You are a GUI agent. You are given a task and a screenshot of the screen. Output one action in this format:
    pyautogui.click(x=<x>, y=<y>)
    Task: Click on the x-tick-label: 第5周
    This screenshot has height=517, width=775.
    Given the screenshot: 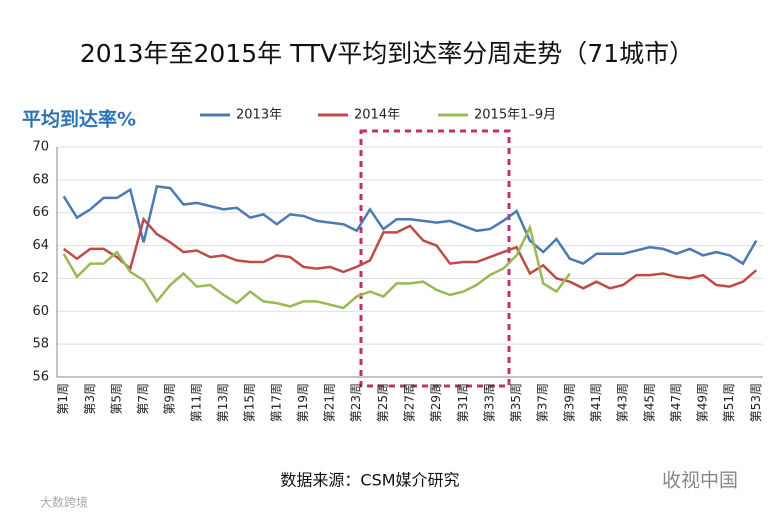 What is the action you would take?
    pyautogui.click(x=116, y=399)
    